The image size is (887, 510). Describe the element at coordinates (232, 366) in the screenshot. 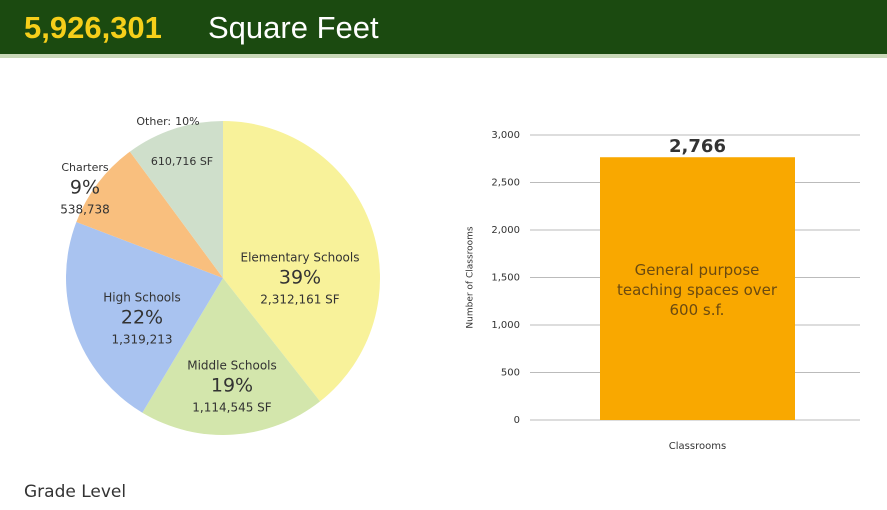

I see `slice-name: Middle Schools` at that location.